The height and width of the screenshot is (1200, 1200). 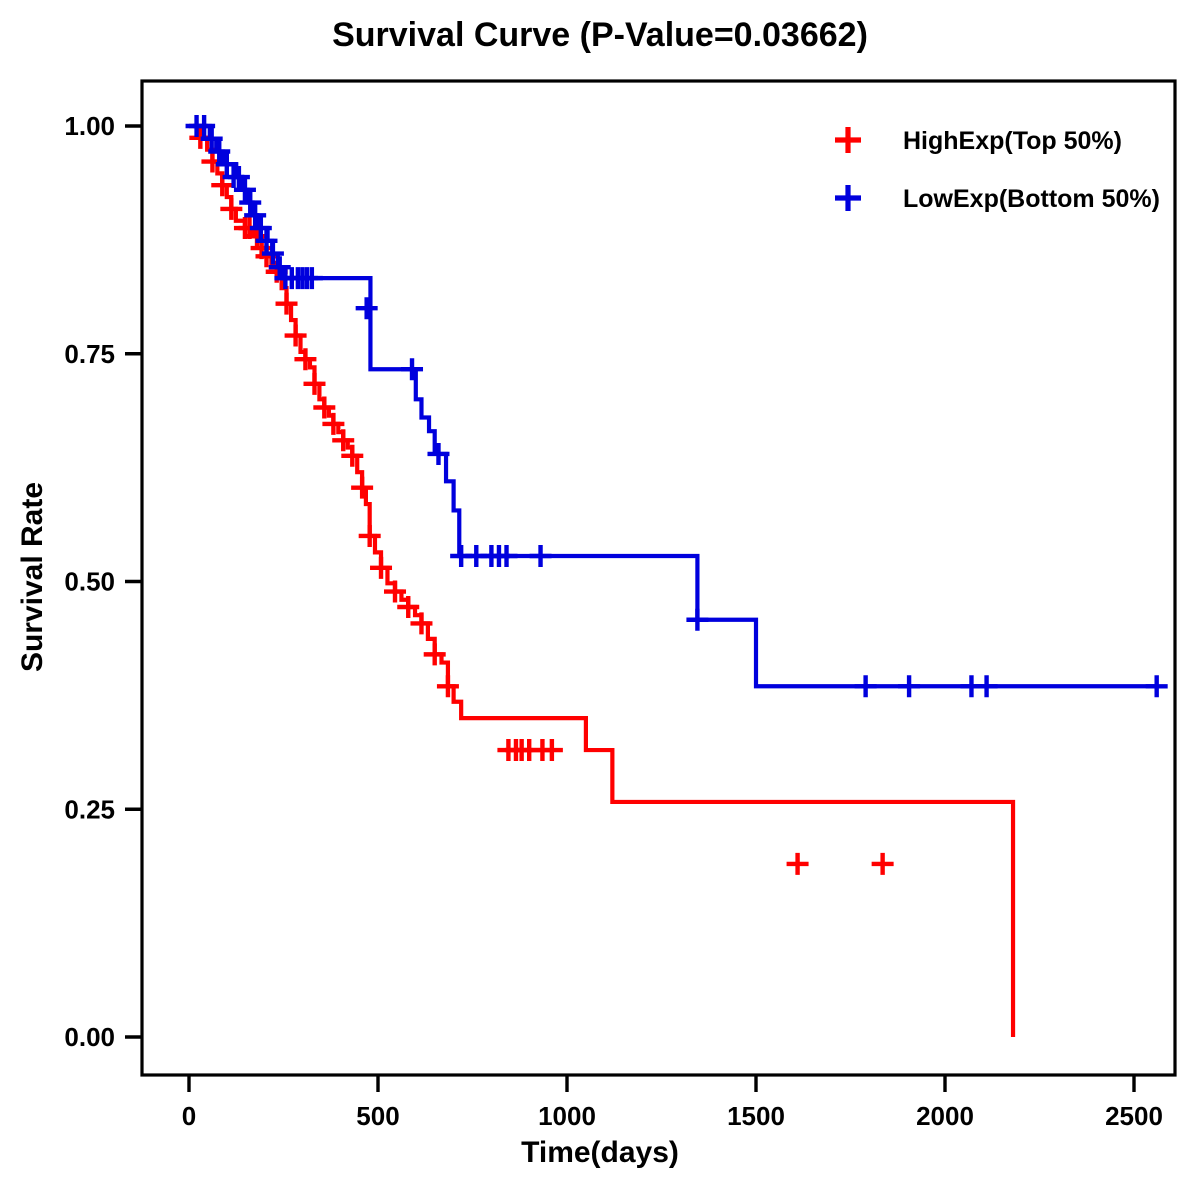 I want to click on legend-item: HighExp(Top 50%), so click(x=978, y=141).